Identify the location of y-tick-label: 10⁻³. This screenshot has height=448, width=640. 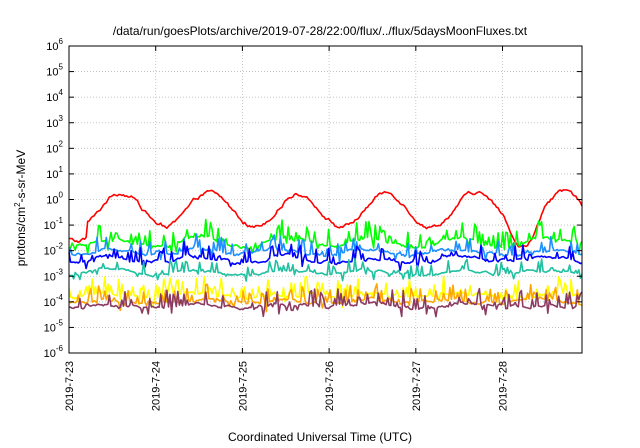
(54, 275).